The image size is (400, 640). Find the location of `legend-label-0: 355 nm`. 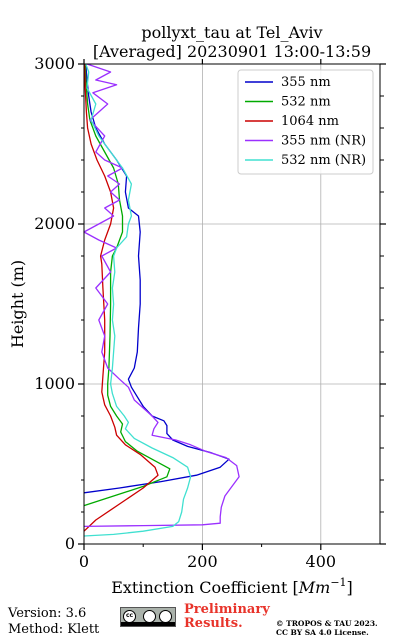

legend-label-0: 355 nm is located at coordinates (306, 82).